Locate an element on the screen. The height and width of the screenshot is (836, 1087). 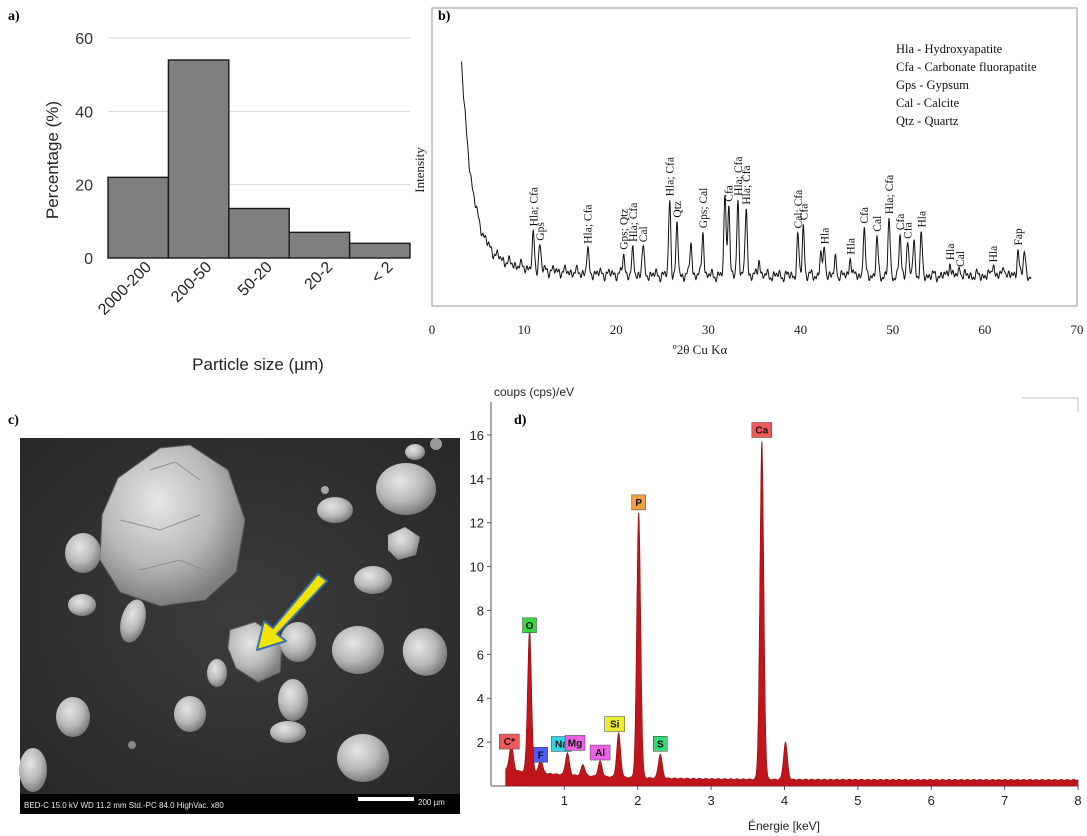
xrd-peak-label: Gps; Cal is located at coordinates (704, 208).